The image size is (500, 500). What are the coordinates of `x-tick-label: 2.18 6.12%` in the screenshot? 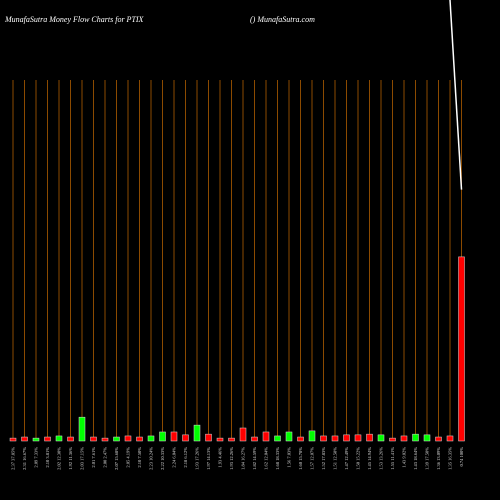 It's located at (185, 457).